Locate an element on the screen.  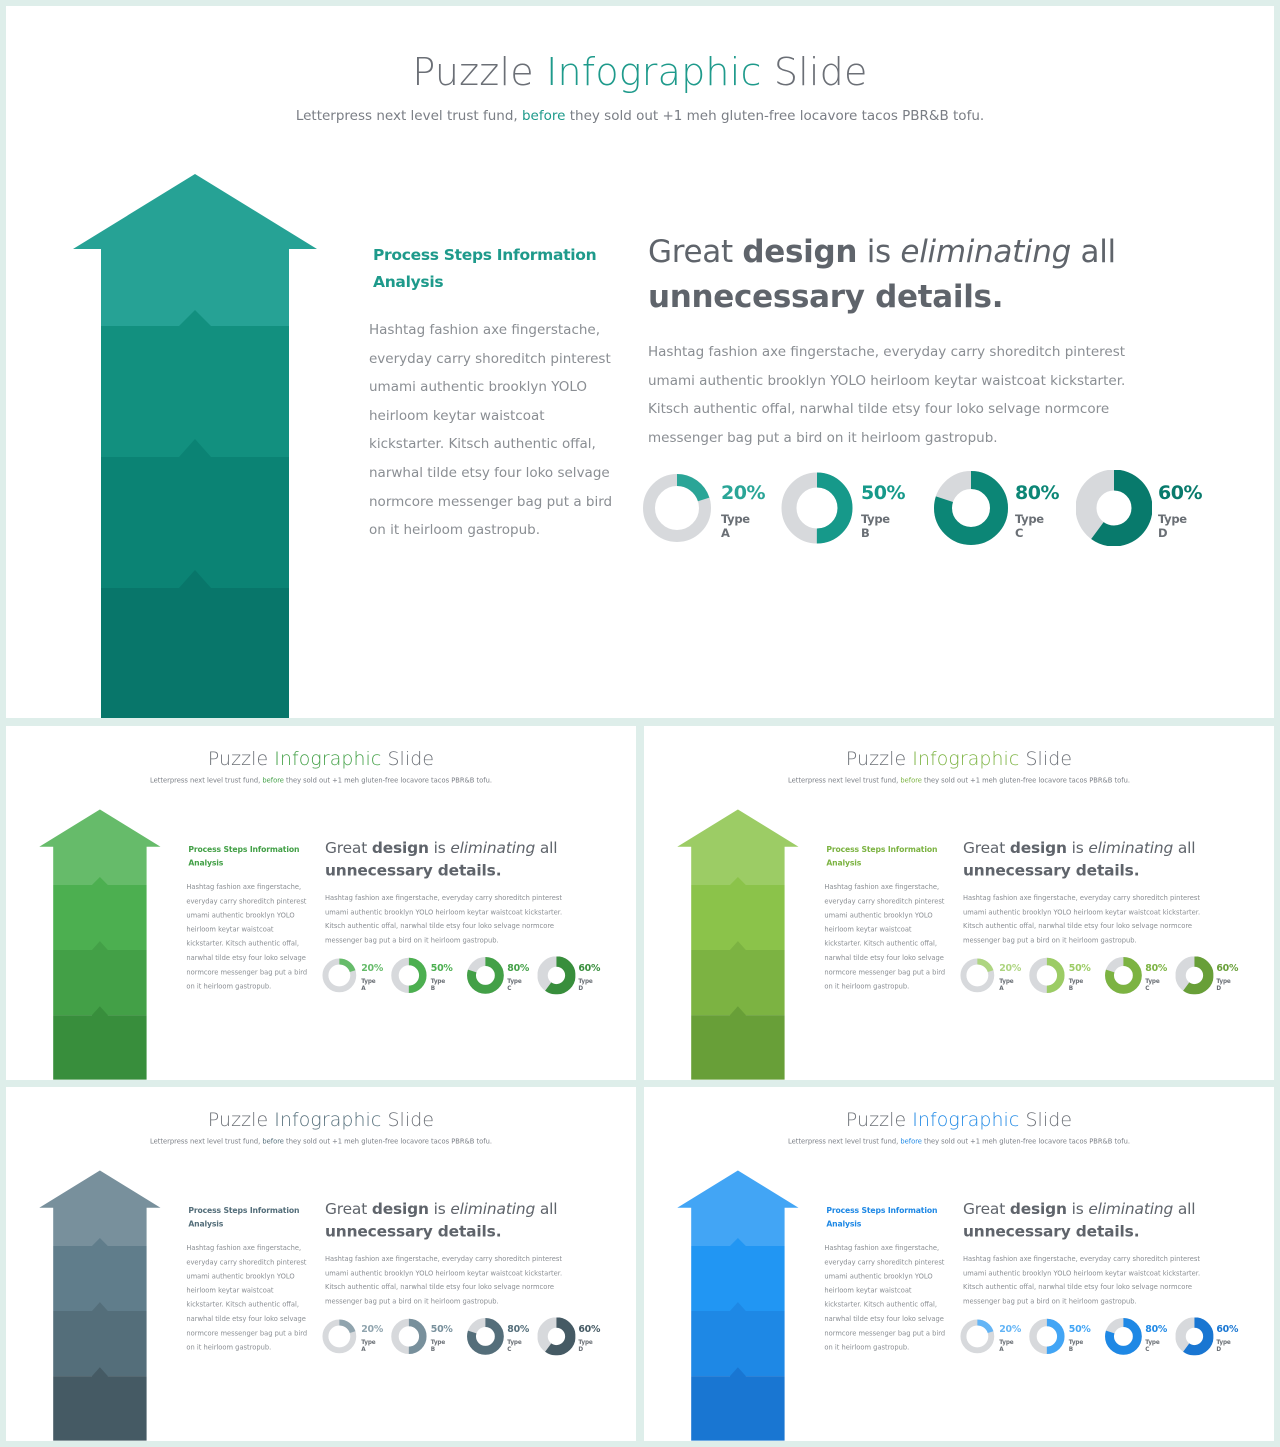
puzzle-arrow-graphic is located at coordinates (738, 1305).